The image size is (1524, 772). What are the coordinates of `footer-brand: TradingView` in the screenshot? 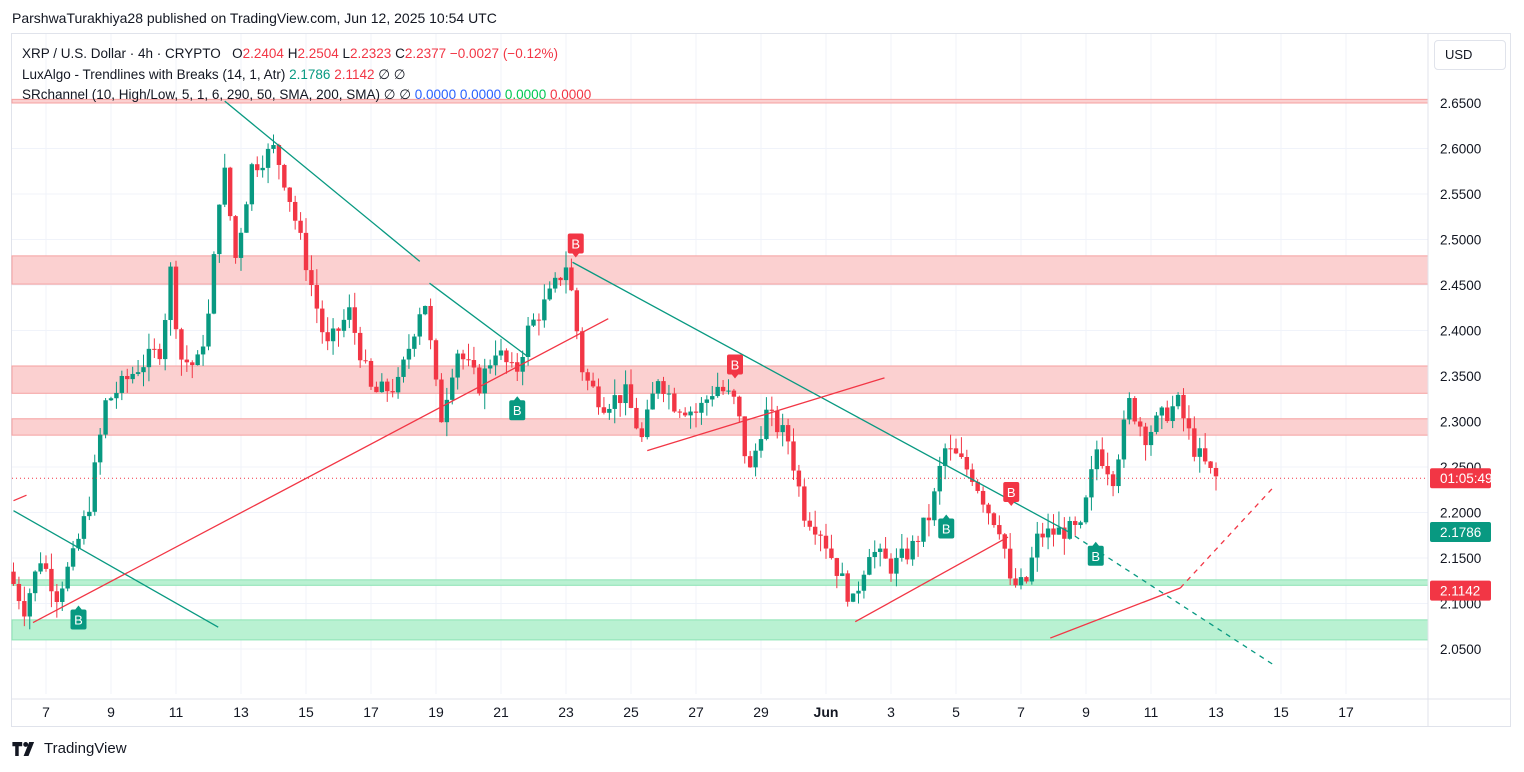 It's located at (69, 748).